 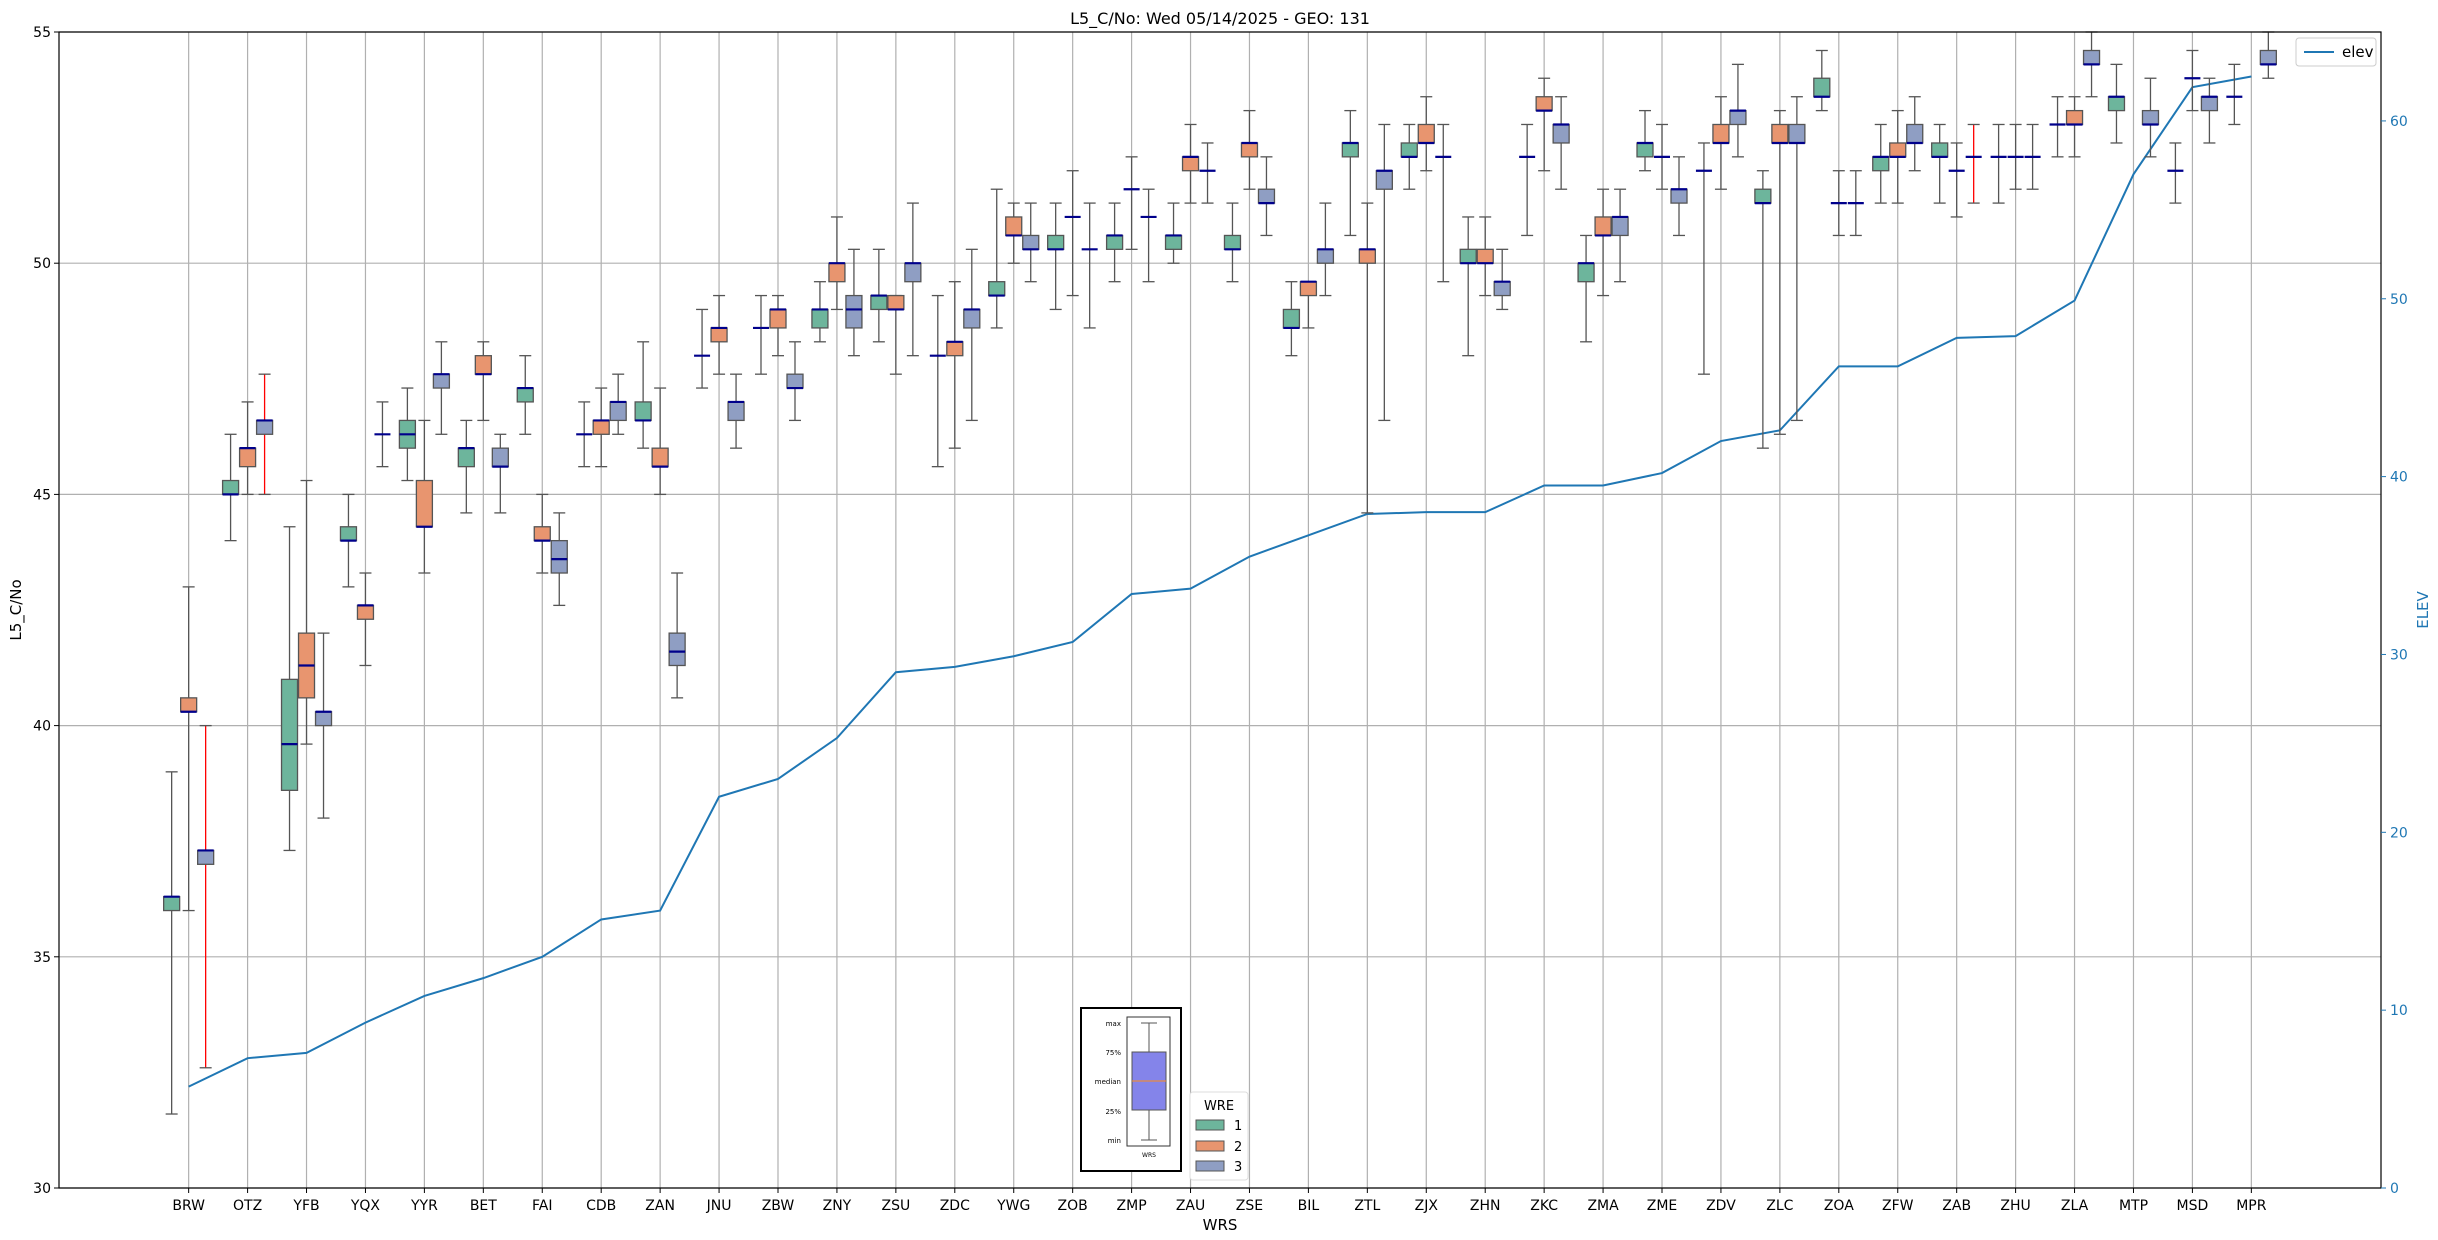 What do you see at coordinates (702, 348) in the screenshot?
I see `box-jnu-wre1` at bounding box center [702, 348].